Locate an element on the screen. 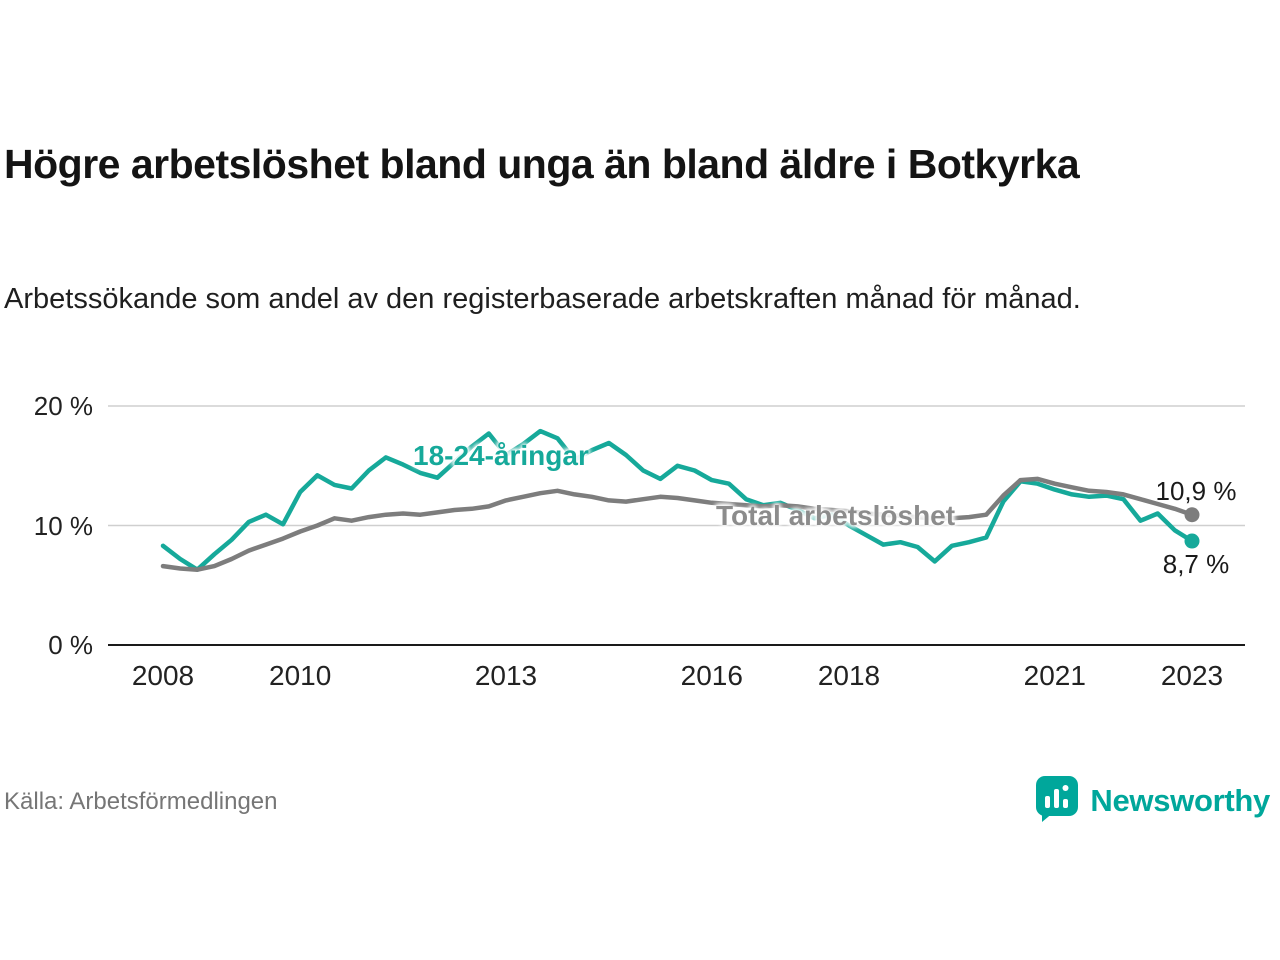  y-tick-label: 10 % is located at coordinates (63, 525).